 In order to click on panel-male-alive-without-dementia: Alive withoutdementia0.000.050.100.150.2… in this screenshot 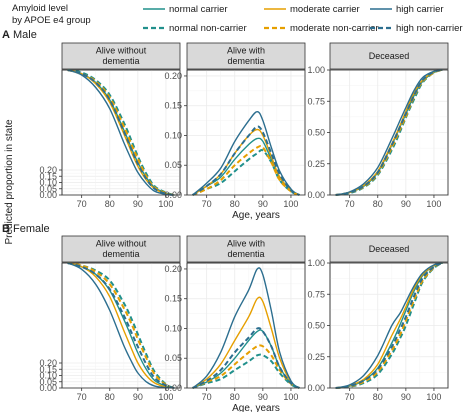, I will do `click(110, 125)`.